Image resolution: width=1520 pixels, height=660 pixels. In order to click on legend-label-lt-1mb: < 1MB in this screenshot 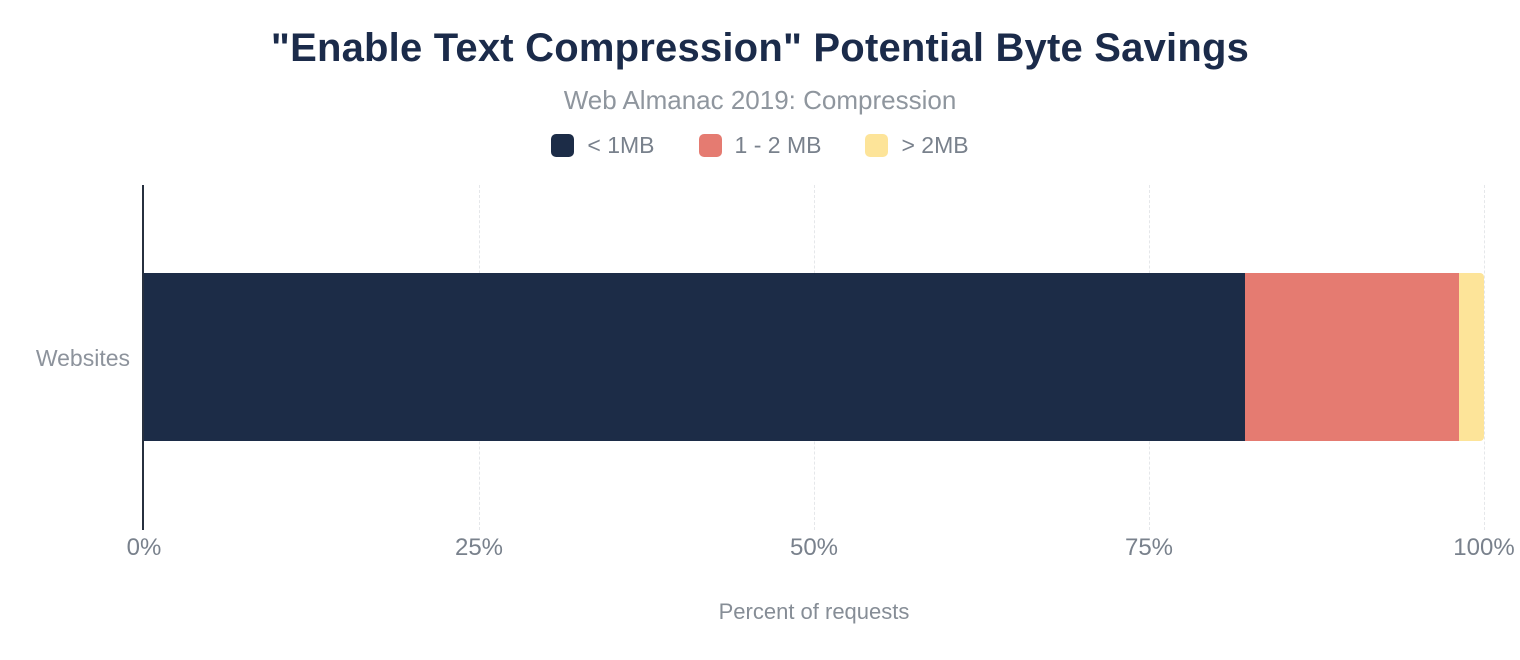, I will do `click(621, 145)`.